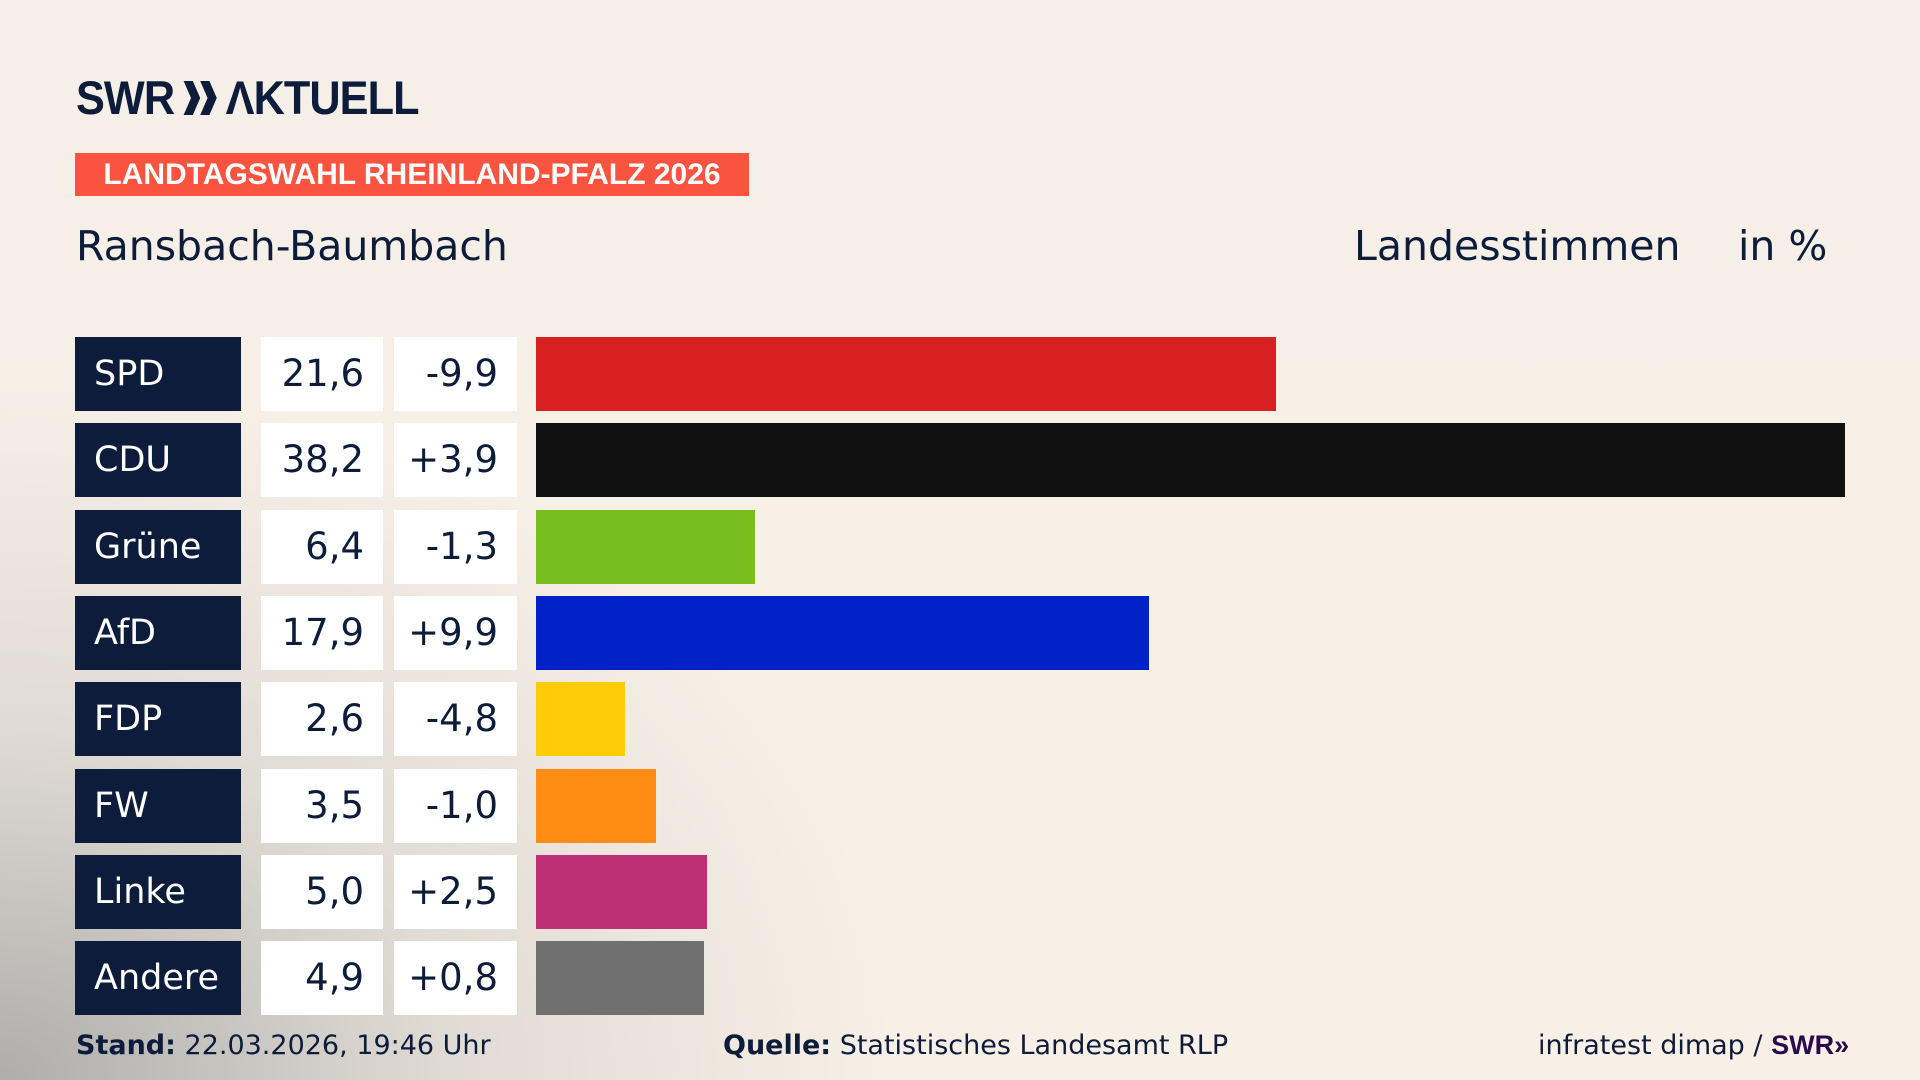 This screenshot has width=1920, height=1080. Describe the element at coordinates (1034, 1045) in the screenshot. I see `source-value: Statistisches Landesamt RLP` at that location.